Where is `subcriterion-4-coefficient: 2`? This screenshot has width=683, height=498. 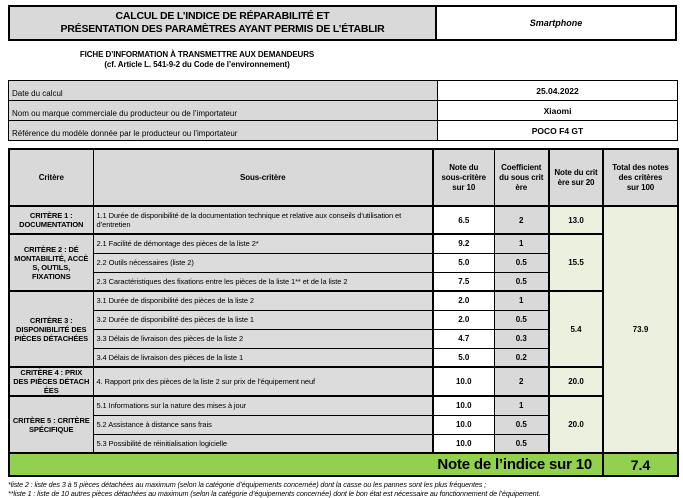 subcriterion-4-coefficient: 2 is located at coordinates (521, 381).